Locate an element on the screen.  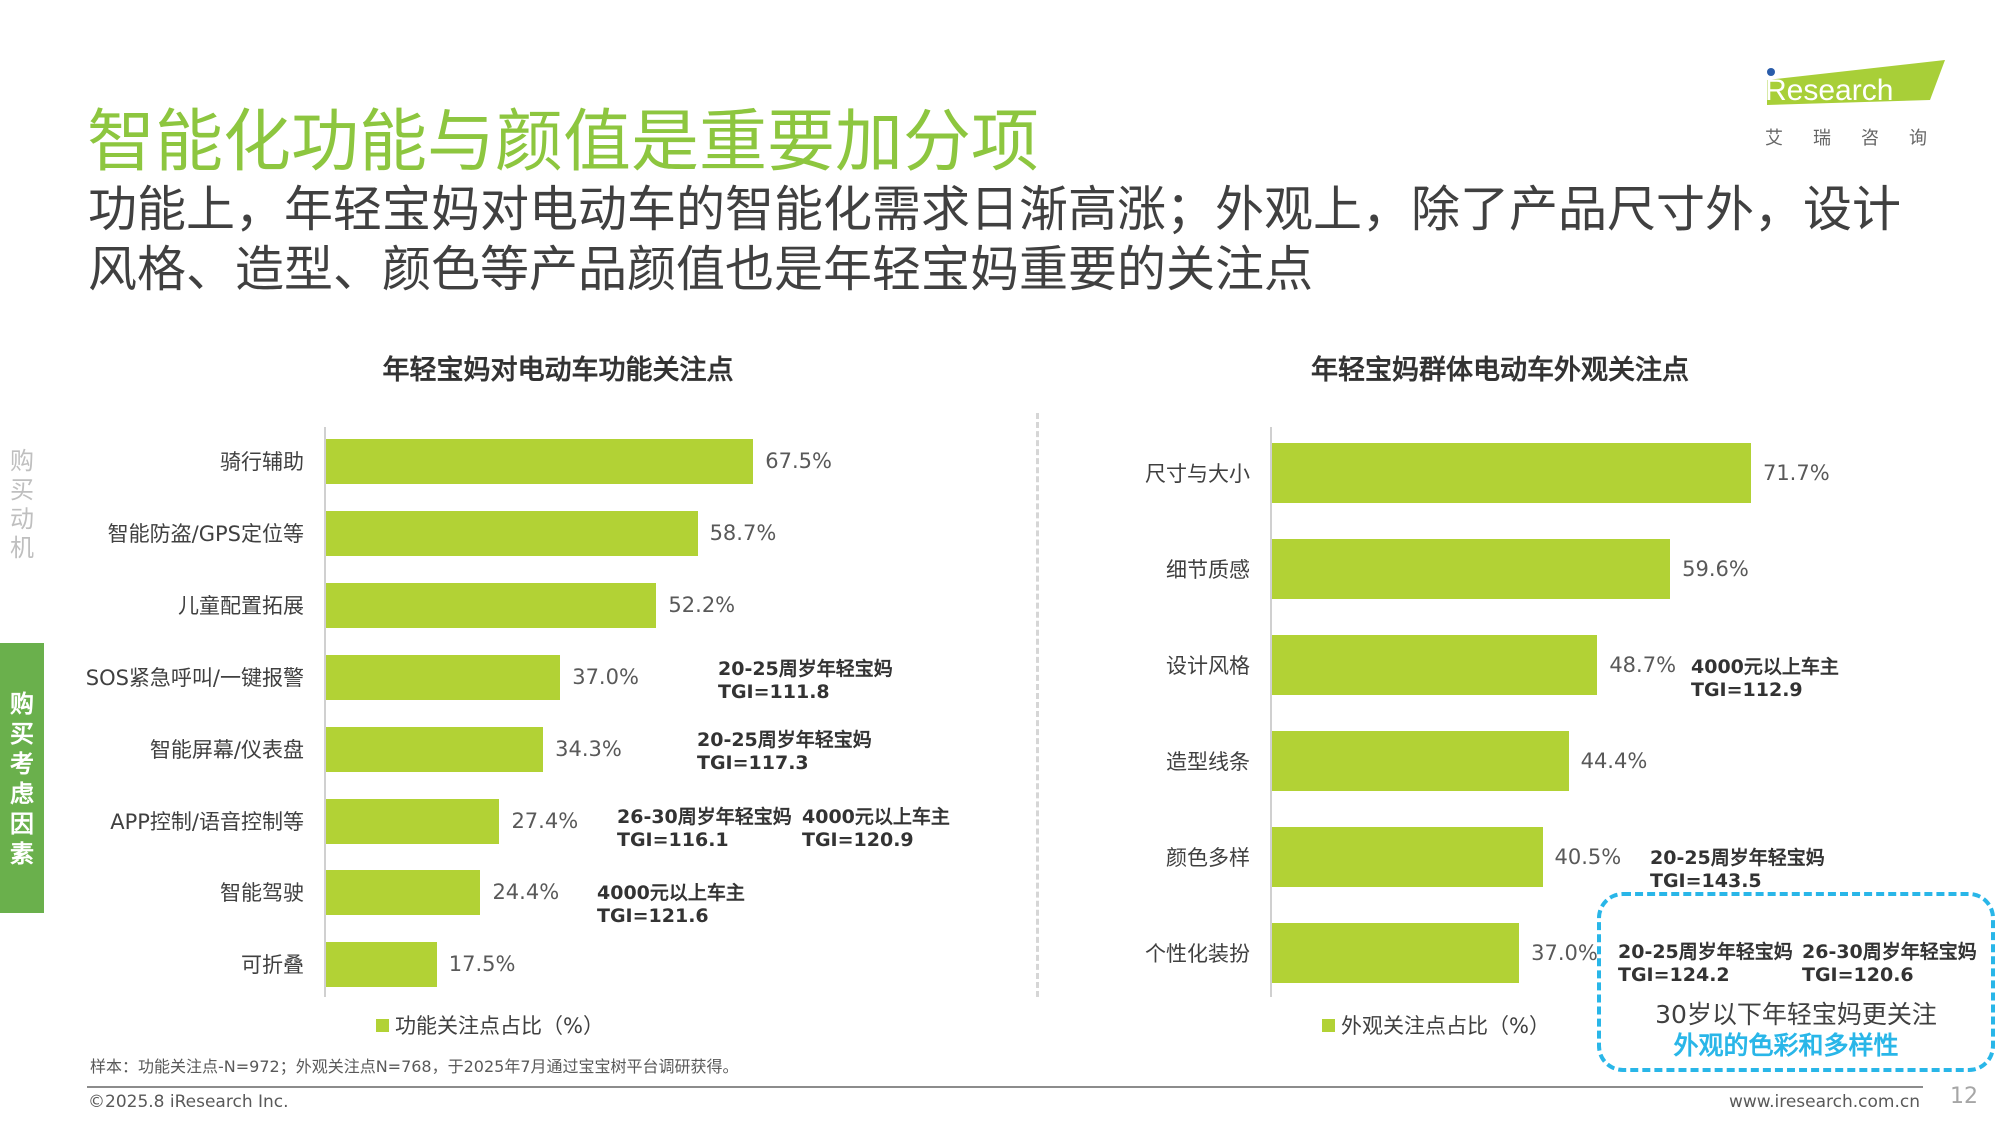
category-label: 尺寸与大小 is located at coordinates (1197, 474).